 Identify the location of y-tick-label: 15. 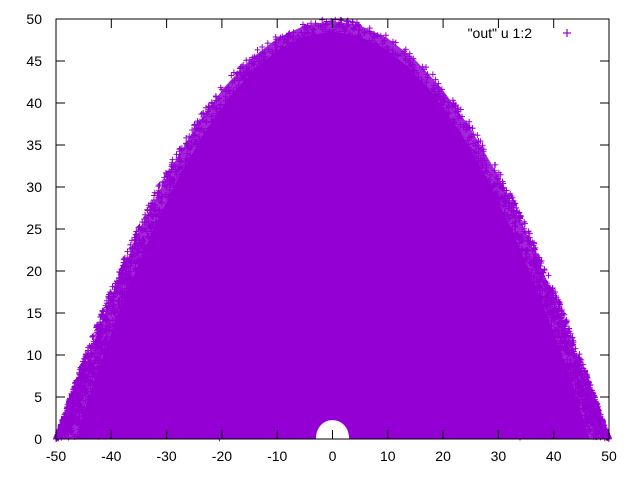
(34, 313).